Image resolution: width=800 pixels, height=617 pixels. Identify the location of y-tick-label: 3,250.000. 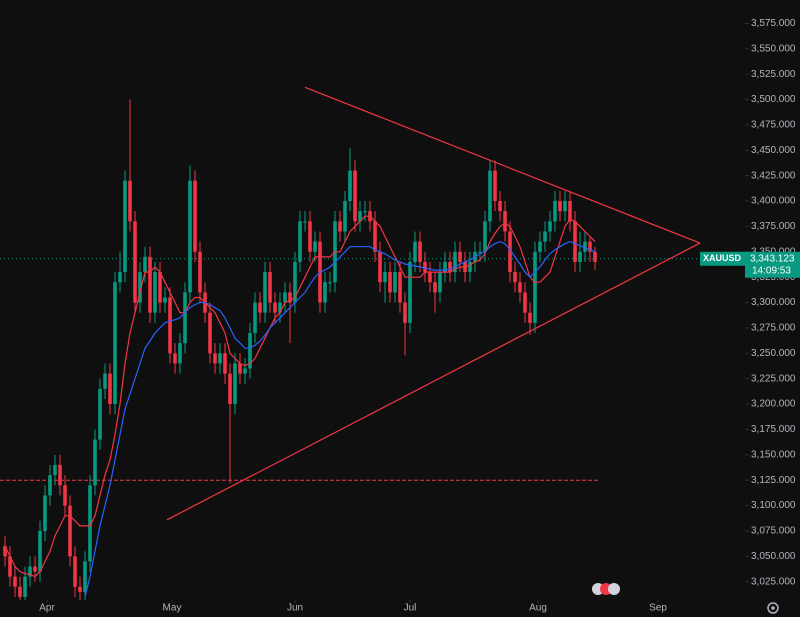
(773, 353).